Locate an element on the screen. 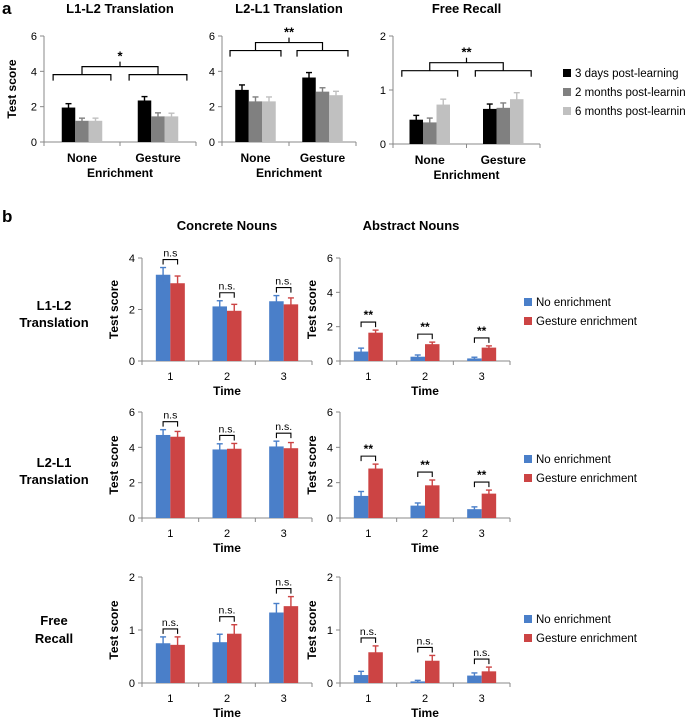 The height and width of the screenshot is (718, 685). legend-label: 6 months post-learning is located at coordinates (630, 112).